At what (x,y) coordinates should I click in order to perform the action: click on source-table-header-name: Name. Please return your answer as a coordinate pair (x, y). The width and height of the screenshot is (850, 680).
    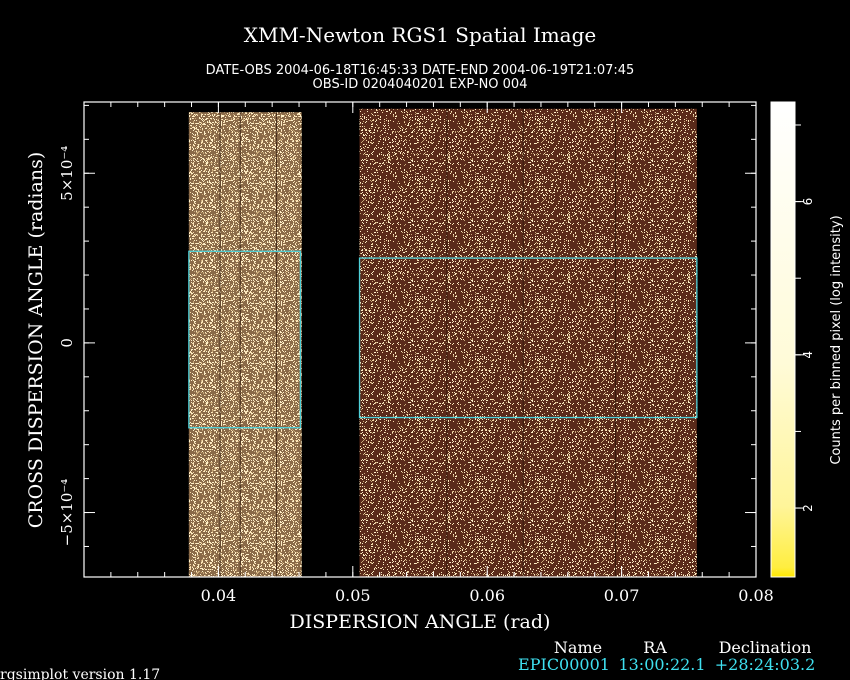
    Looking at the image, I should click on (578, 647).